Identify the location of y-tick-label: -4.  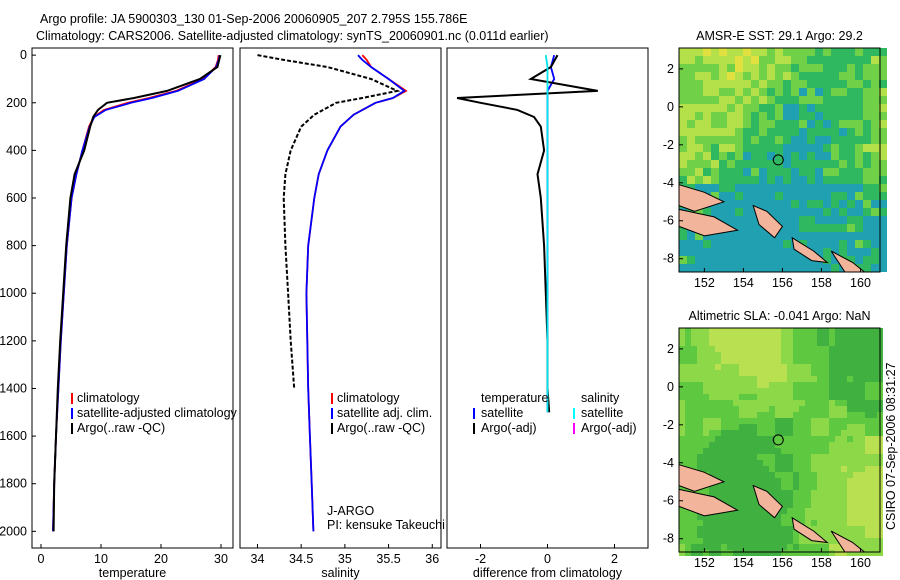
(668, 183).